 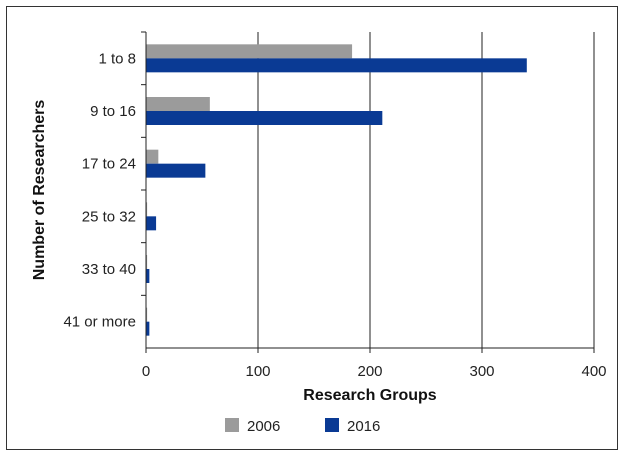 What do you see at coordinates (109, 269) in the screenshot?
I see `y-tick-label: 33 to 40` at bounding box center [109, 269].